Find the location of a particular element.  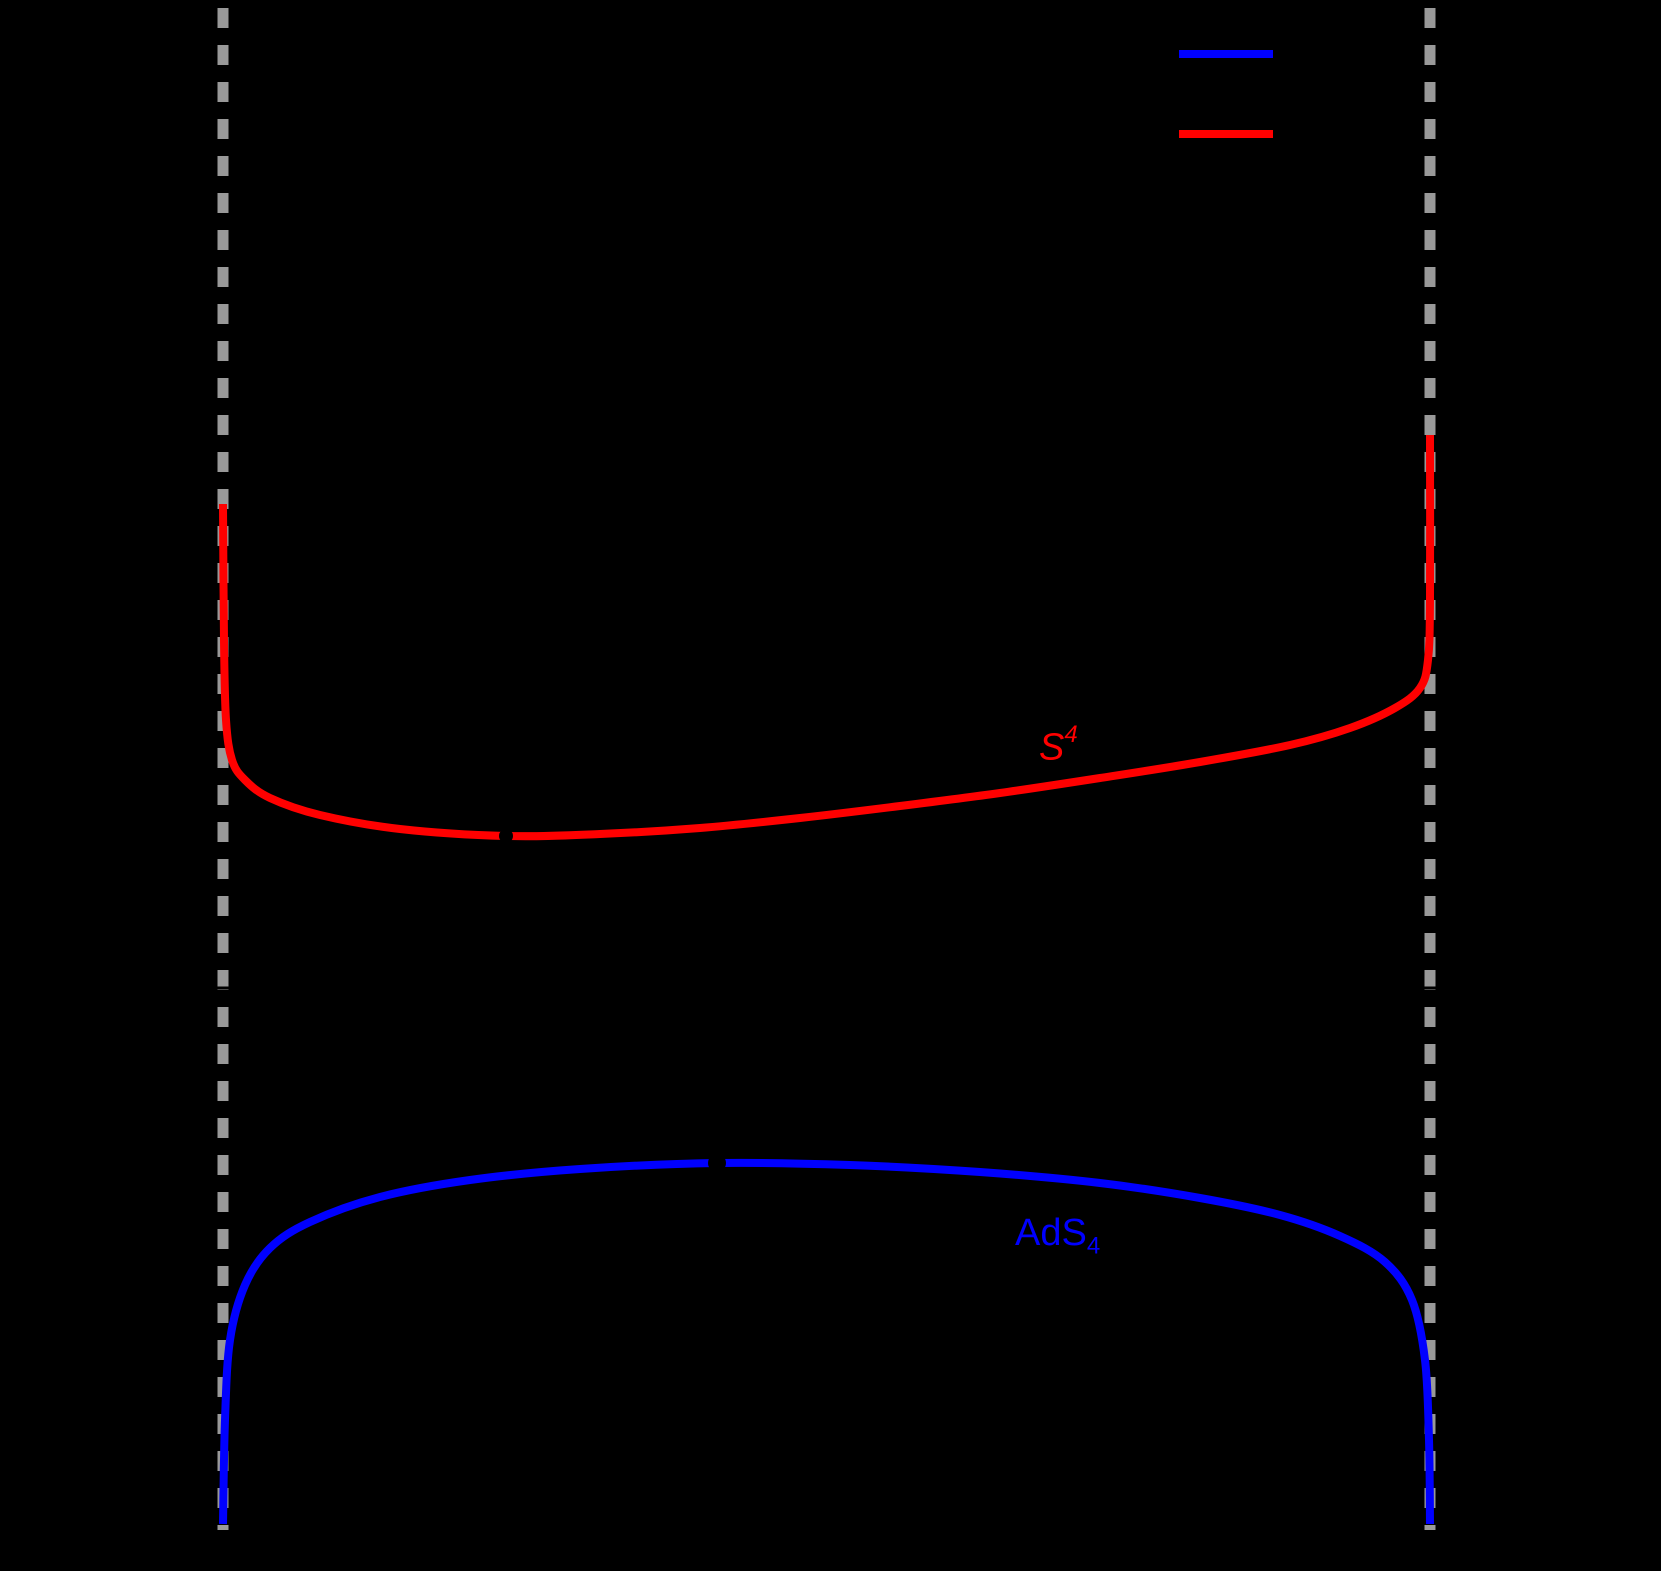

ads4-label: AdS4 is located at coordinates (1057, 1236).